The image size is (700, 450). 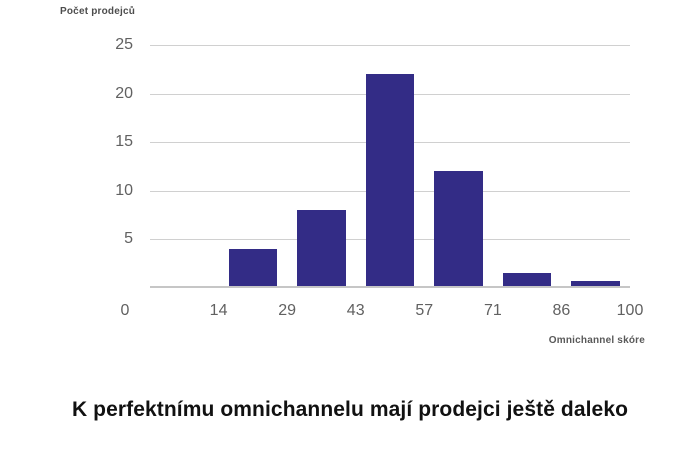 I want to click on y-tick-5: 5, so click(x=128, y=239).